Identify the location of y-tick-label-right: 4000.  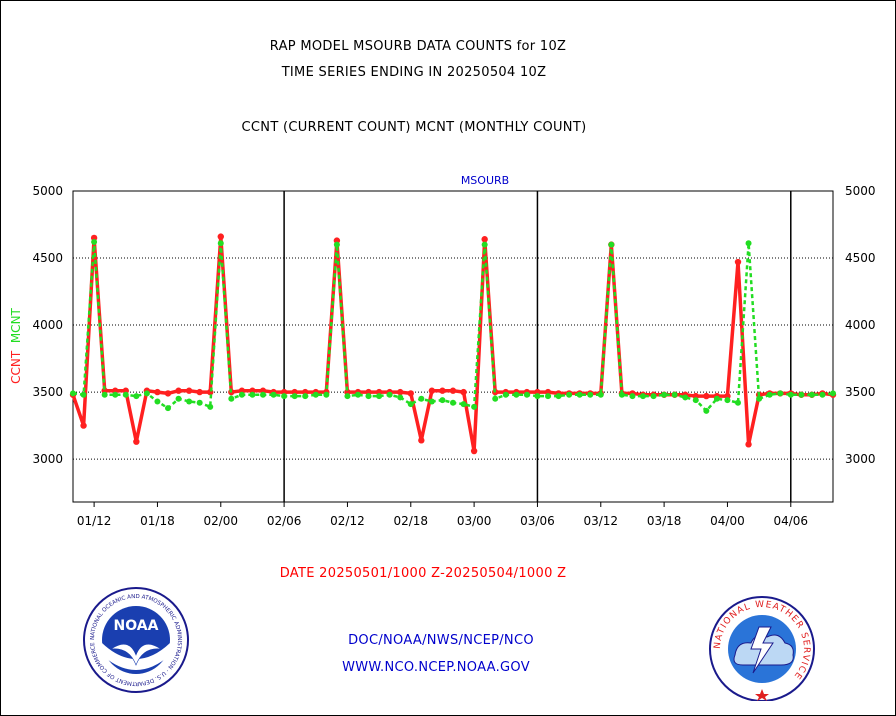
(860, 325).